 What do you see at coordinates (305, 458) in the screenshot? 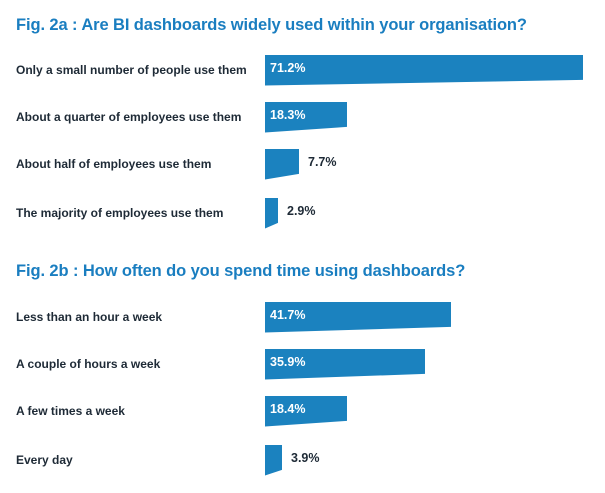
I see `value-label: 3.9%` at bounding box center [305, 458].